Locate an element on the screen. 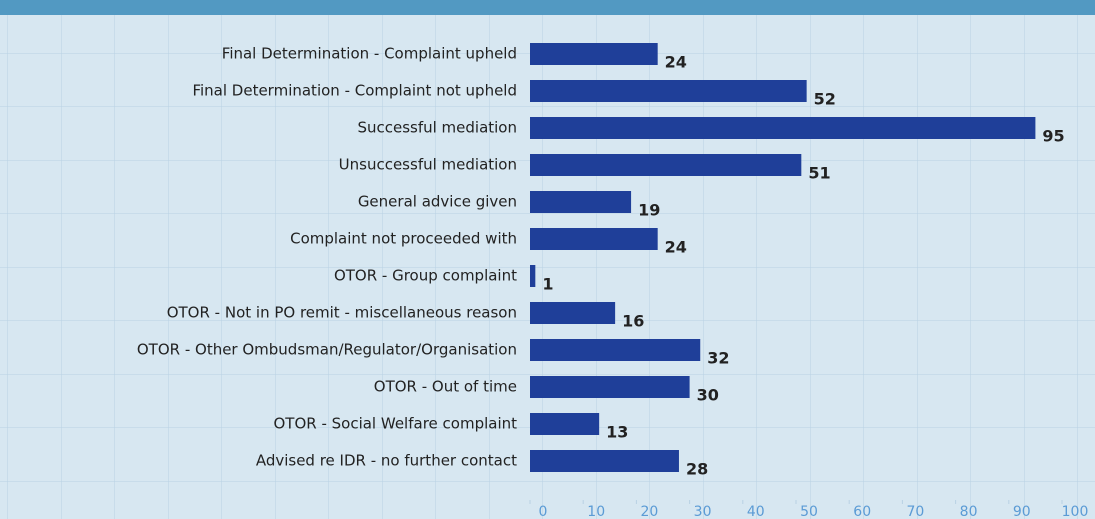 The width and height of the screenshot is (1095, 519). category-label: OTOR - Social Welfare complaint is located at coordinates (395, 424).